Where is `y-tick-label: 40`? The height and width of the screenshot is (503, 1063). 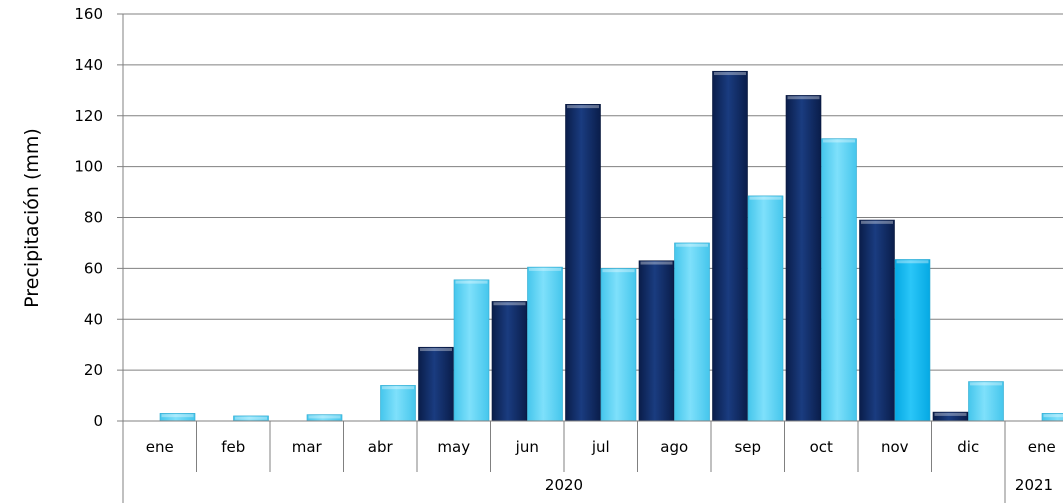
y-tick-label: 40 is located at coordinates (93, 319).